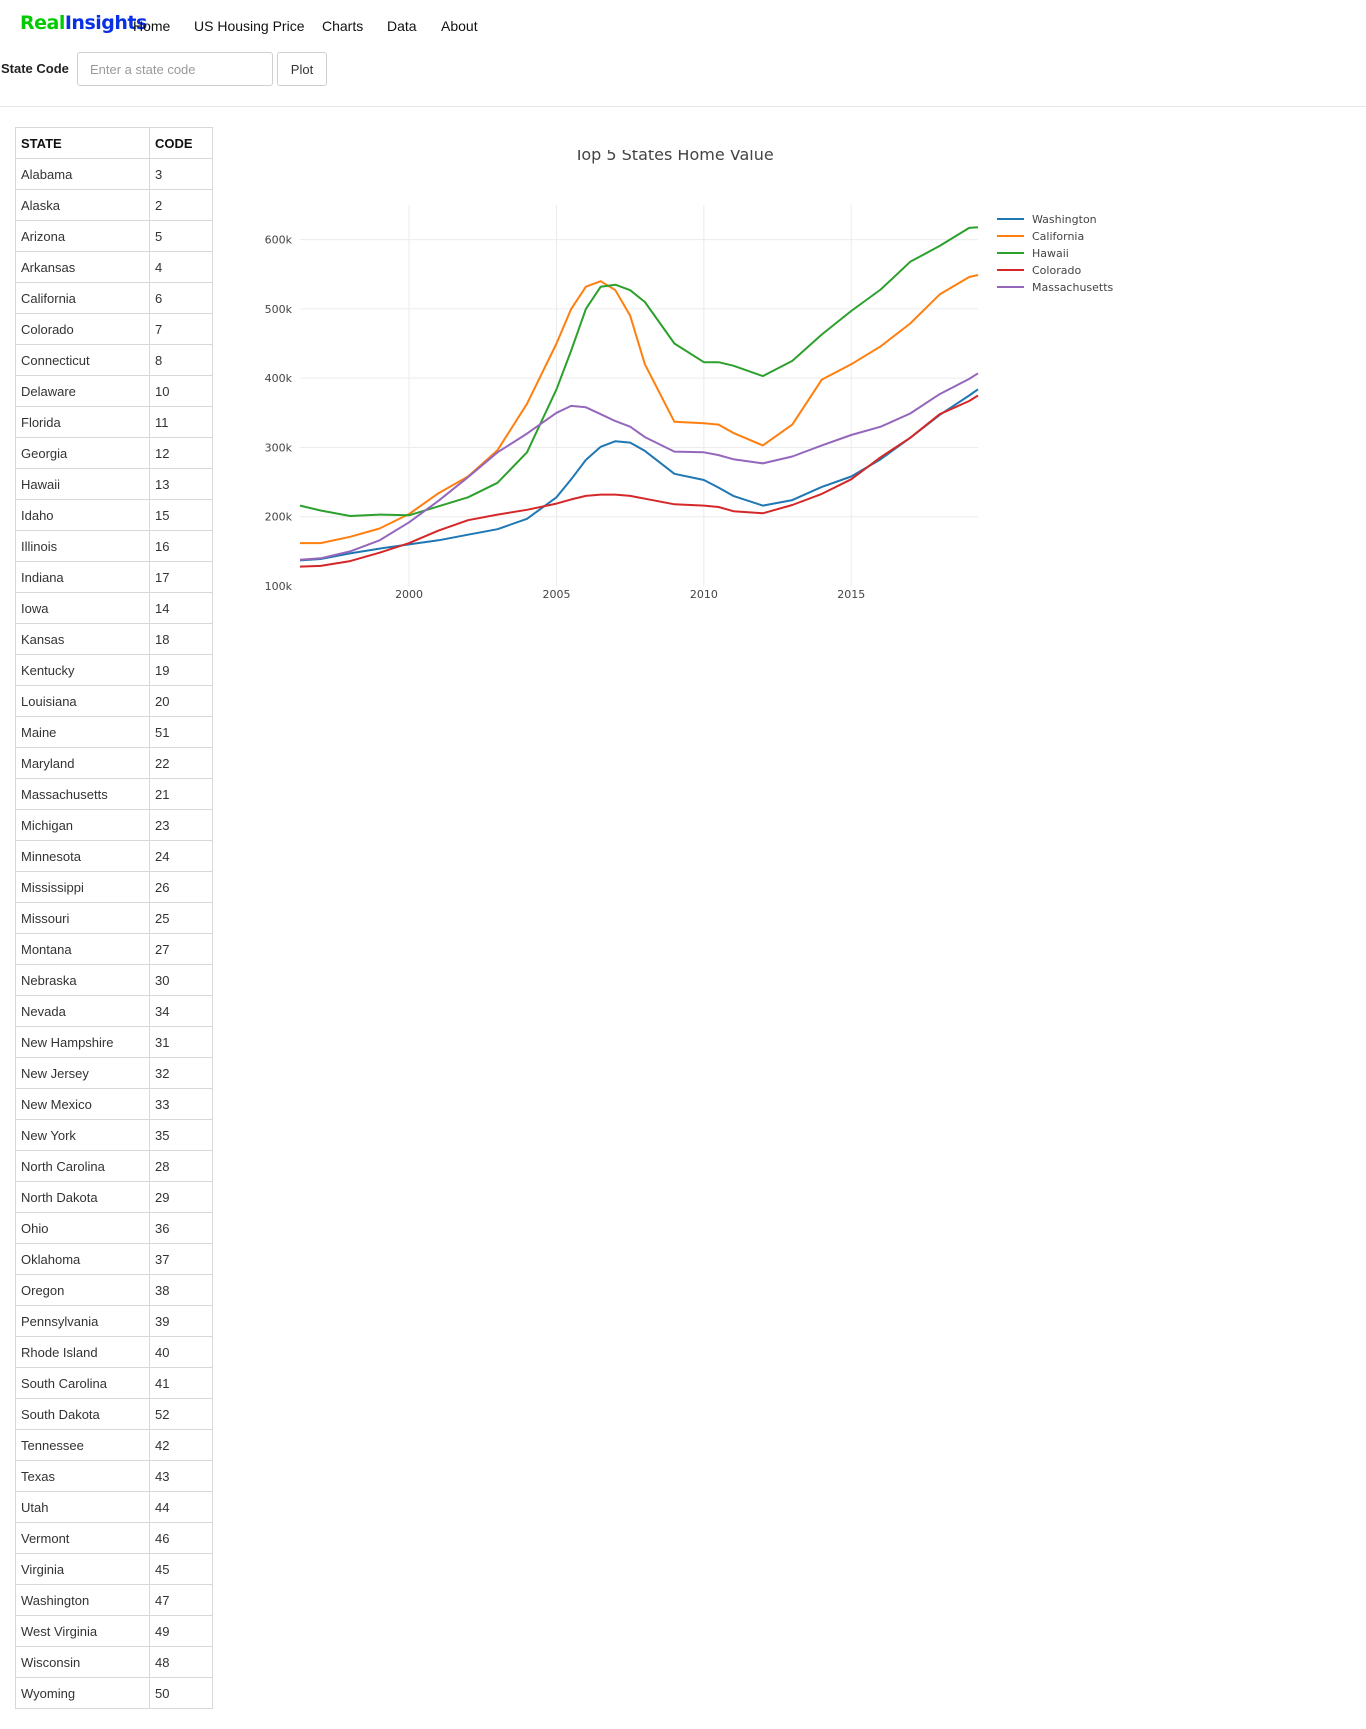  I want to click on state-code-cell: 33, so click(181, 1104).